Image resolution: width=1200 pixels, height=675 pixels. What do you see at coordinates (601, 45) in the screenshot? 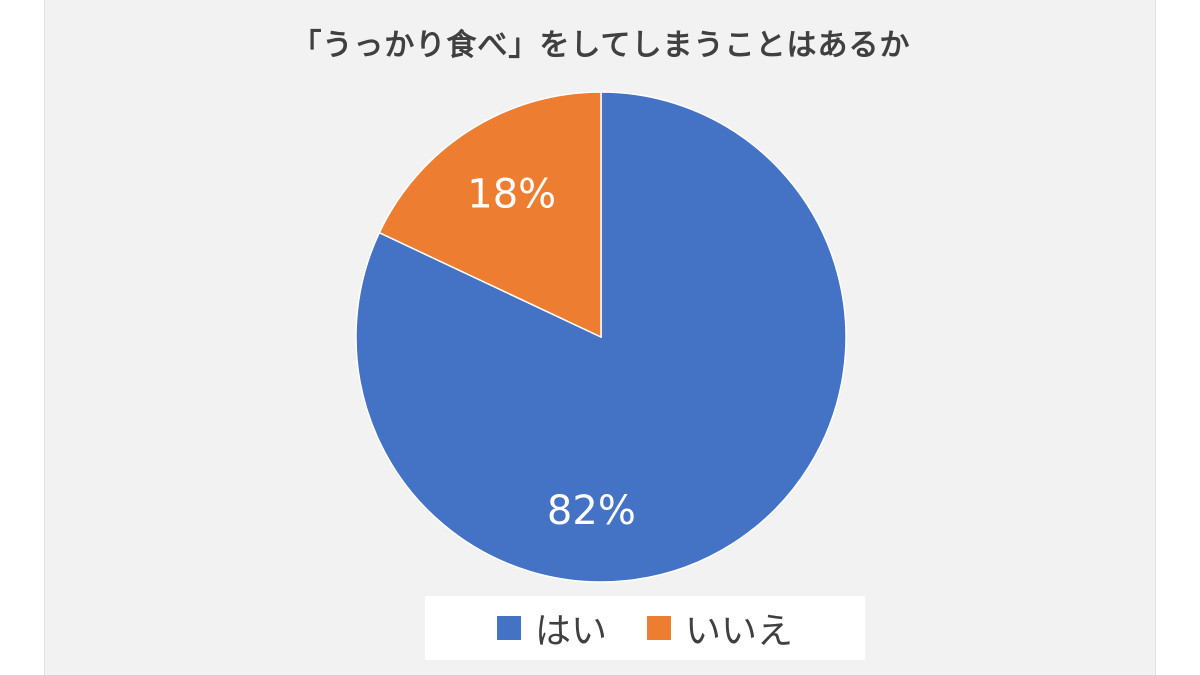
I see `chart-title: 「うっかり食べ」をしてしまうことはあるか` at bounding box center [601, 45].